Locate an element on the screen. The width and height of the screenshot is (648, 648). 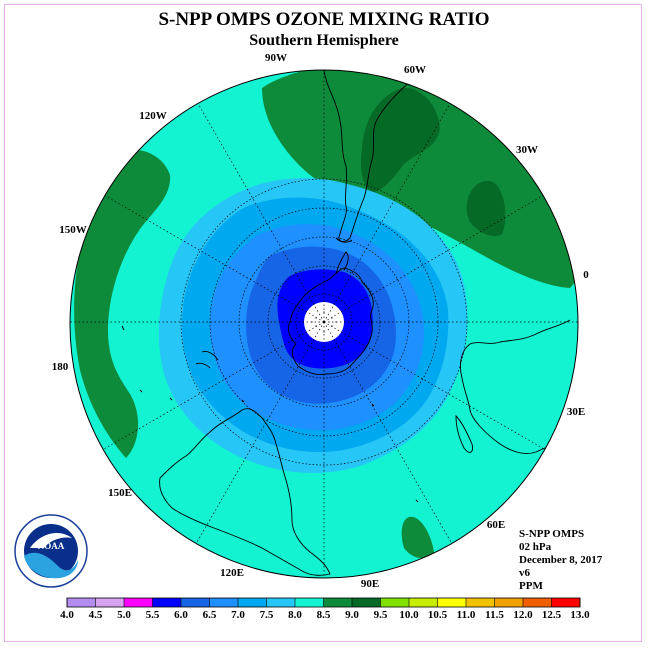
lon-label-30w: 30W is located at coordinates (527, 150).